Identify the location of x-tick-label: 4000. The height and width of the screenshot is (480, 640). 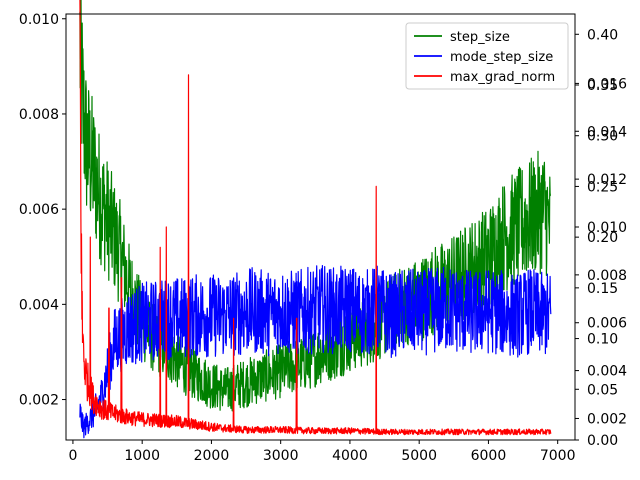
(350, 456).